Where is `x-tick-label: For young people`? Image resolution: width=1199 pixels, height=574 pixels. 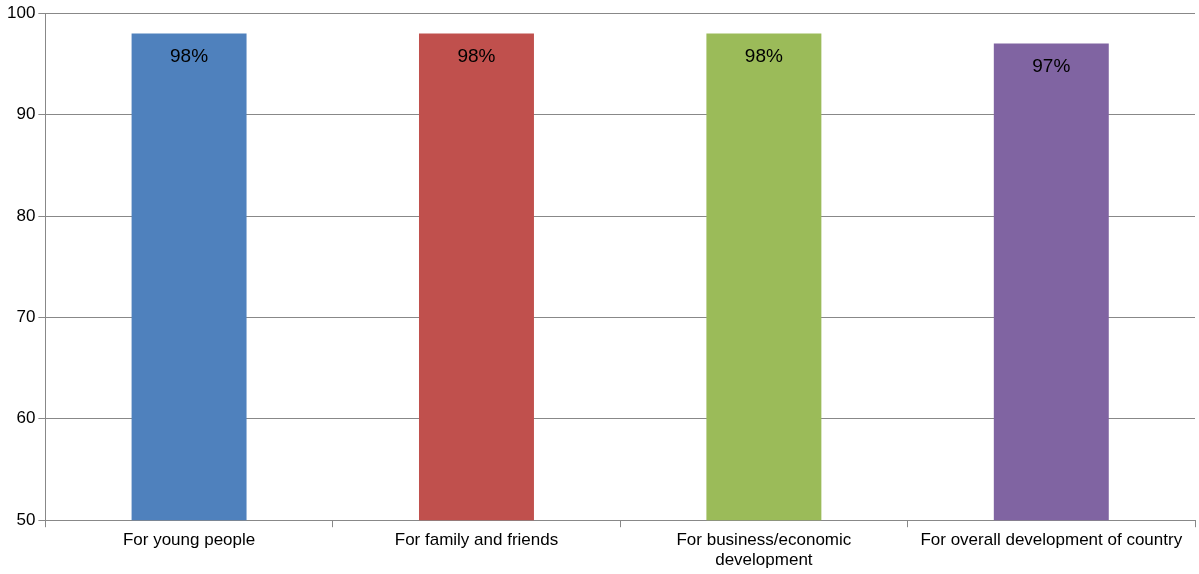
x-tick-label: For young people is located at coordinates (189, 540).